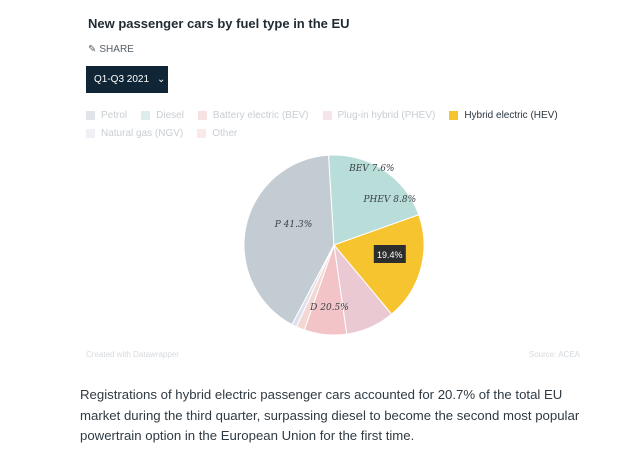  Describe the element at coordinates (161, 79) in the screenshot. I see `chevron-down-icon: ⌄` at that location.